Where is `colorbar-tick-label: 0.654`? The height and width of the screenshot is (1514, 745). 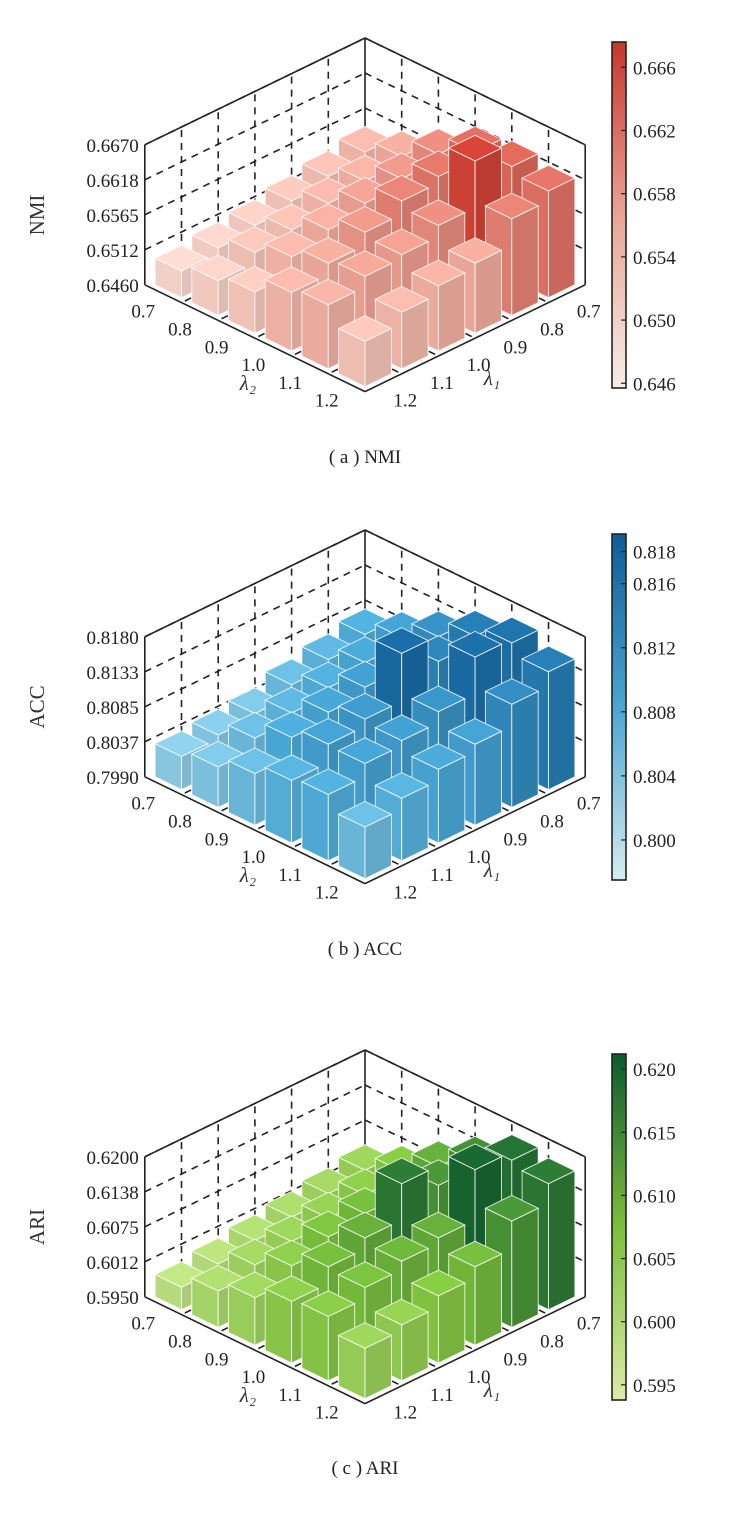 colorbar-tick-label: 0.654 is located at coordinates (654, 258).